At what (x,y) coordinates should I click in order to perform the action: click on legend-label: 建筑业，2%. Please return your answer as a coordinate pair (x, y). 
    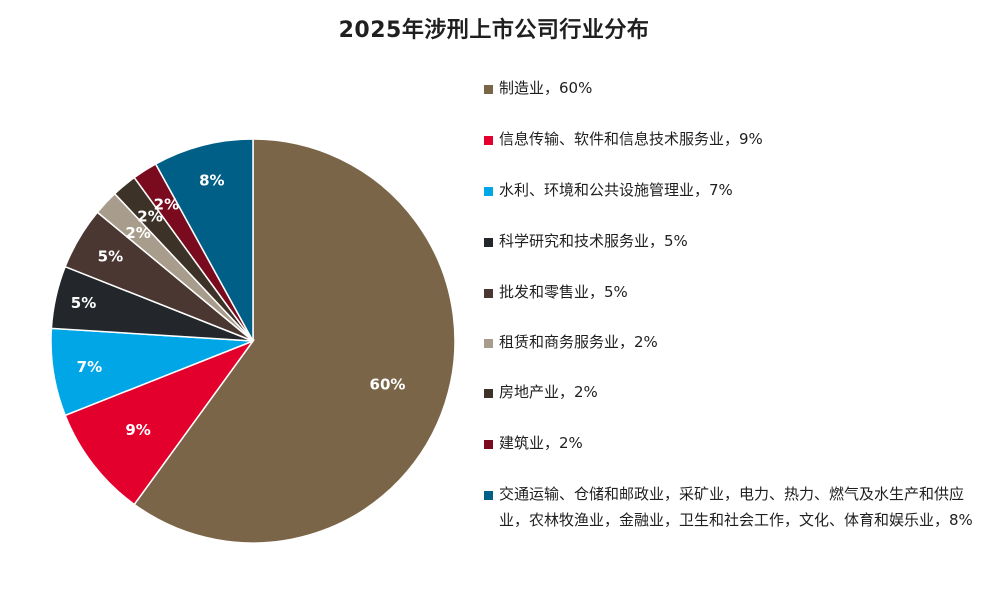
    Looking at the image, I should click on (541, 443).